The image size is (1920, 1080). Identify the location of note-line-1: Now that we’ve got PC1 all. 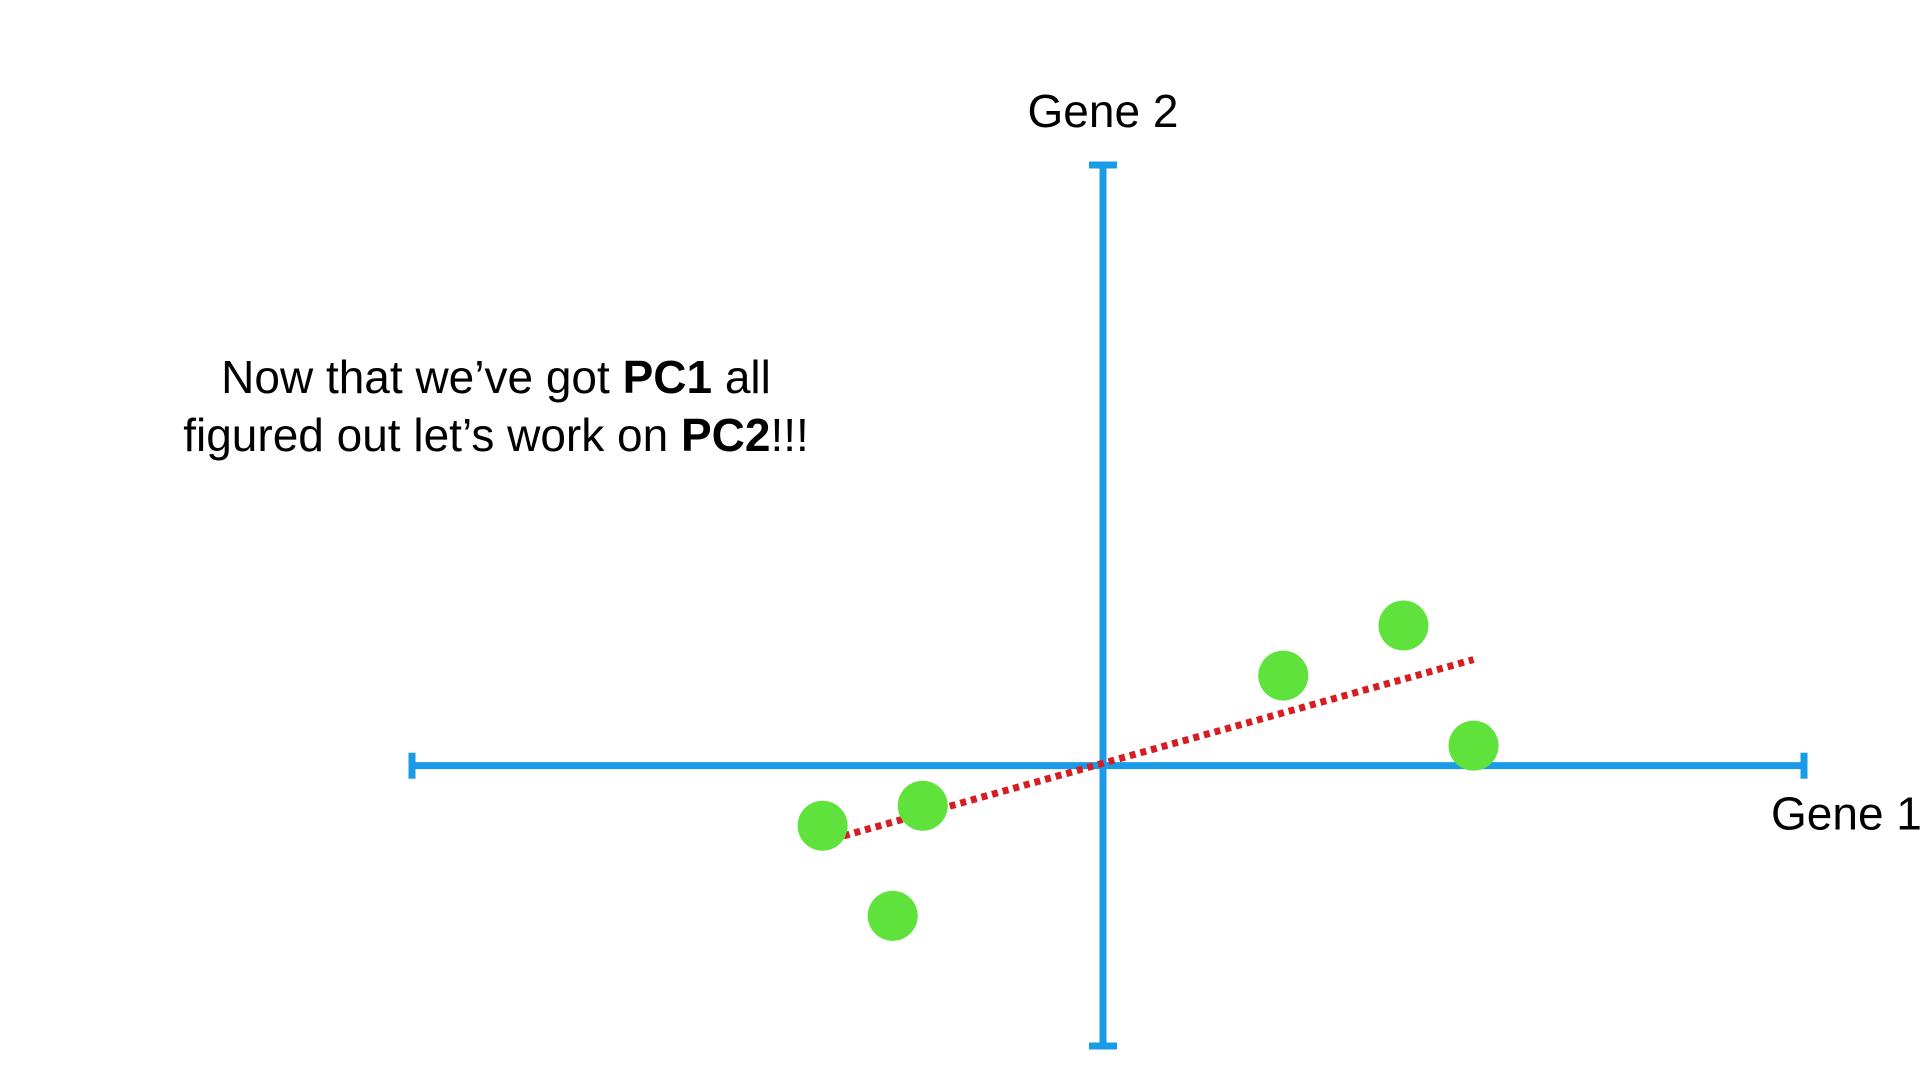
(496, 377).